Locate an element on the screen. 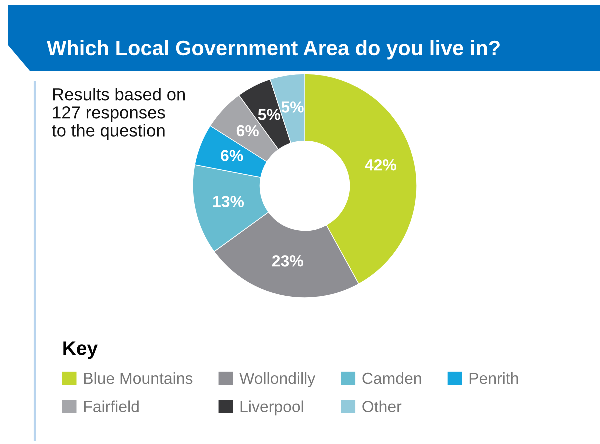 The image size is (600, 444). legend-label: Liverpool is located at coordinates (272, 408).